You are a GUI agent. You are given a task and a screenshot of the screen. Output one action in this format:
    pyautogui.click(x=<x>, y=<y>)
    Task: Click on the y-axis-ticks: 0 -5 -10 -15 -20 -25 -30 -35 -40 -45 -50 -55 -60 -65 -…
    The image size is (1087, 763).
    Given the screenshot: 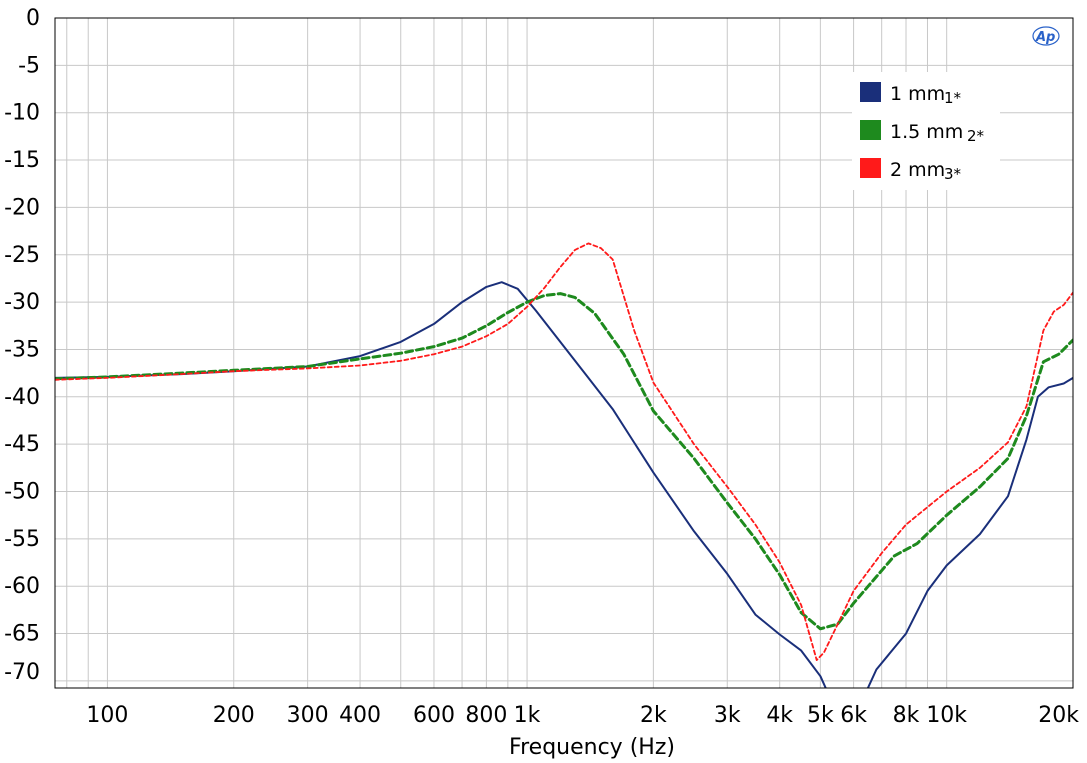 What is the action you would take?
    pyautogui.click(x=22, y=345)
    